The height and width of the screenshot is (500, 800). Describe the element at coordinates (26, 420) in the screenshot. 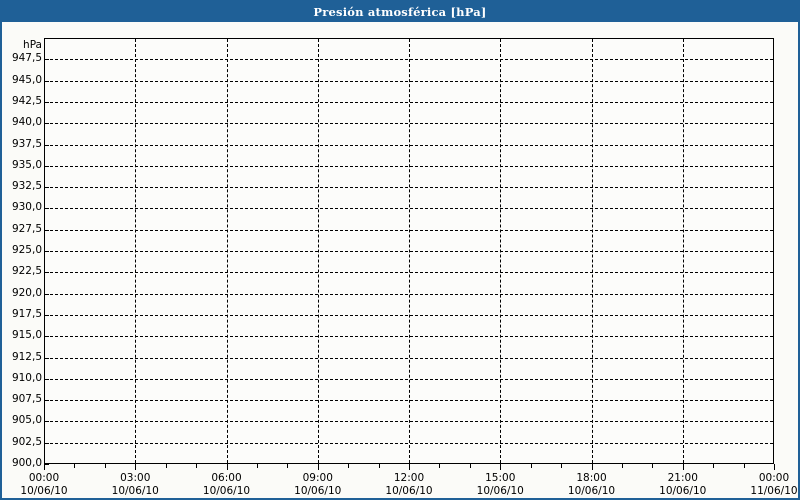

I see `y-axis-tick-label: 905,0` at that location.